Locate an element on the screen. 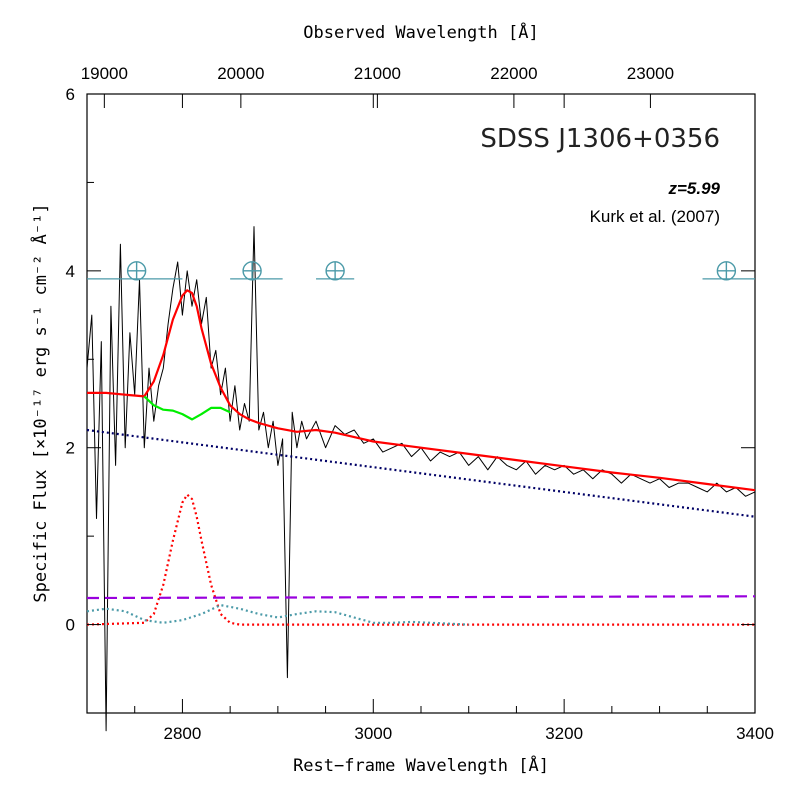 The height and width of the screenshot is (799, 799). telluric-markers is located at coordinates (421, 271).